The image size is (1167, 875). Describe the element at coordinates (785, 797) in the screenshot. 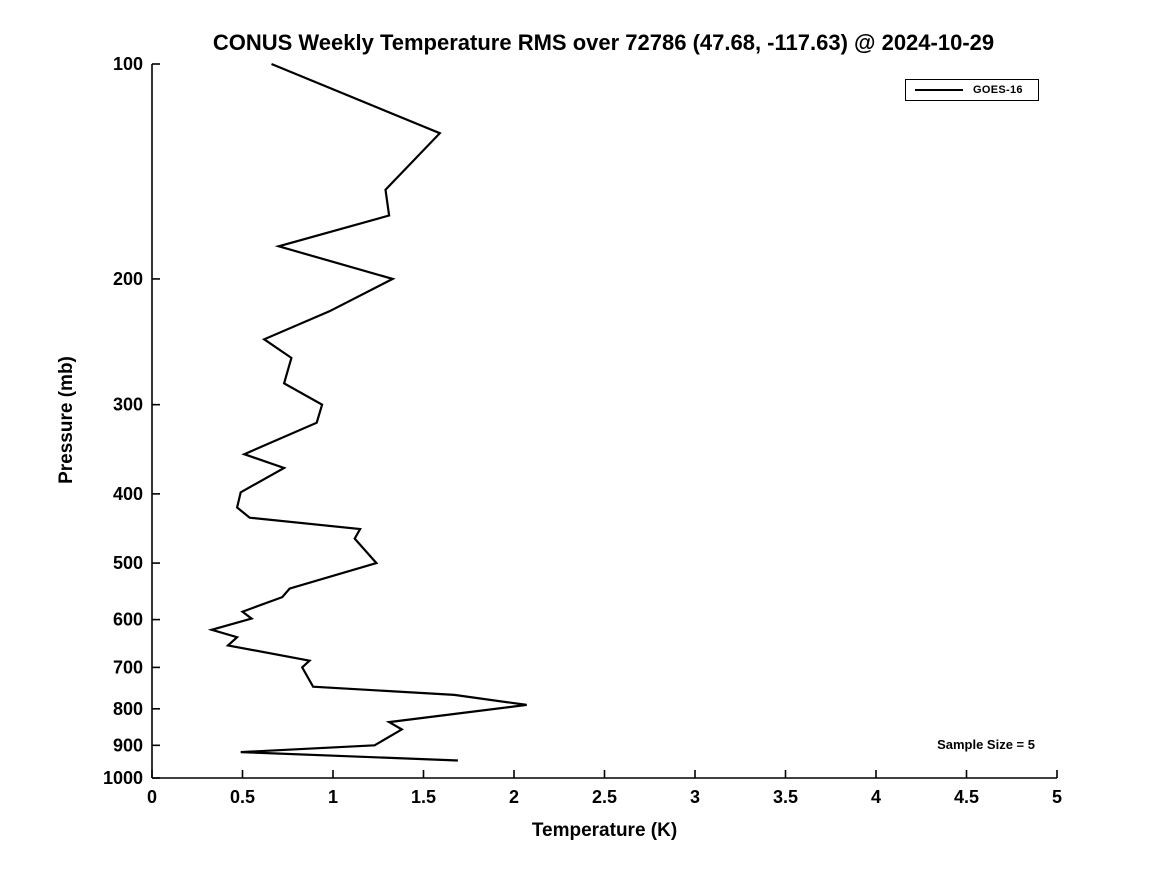

I see `x-tick-label: 3.5` at that location.